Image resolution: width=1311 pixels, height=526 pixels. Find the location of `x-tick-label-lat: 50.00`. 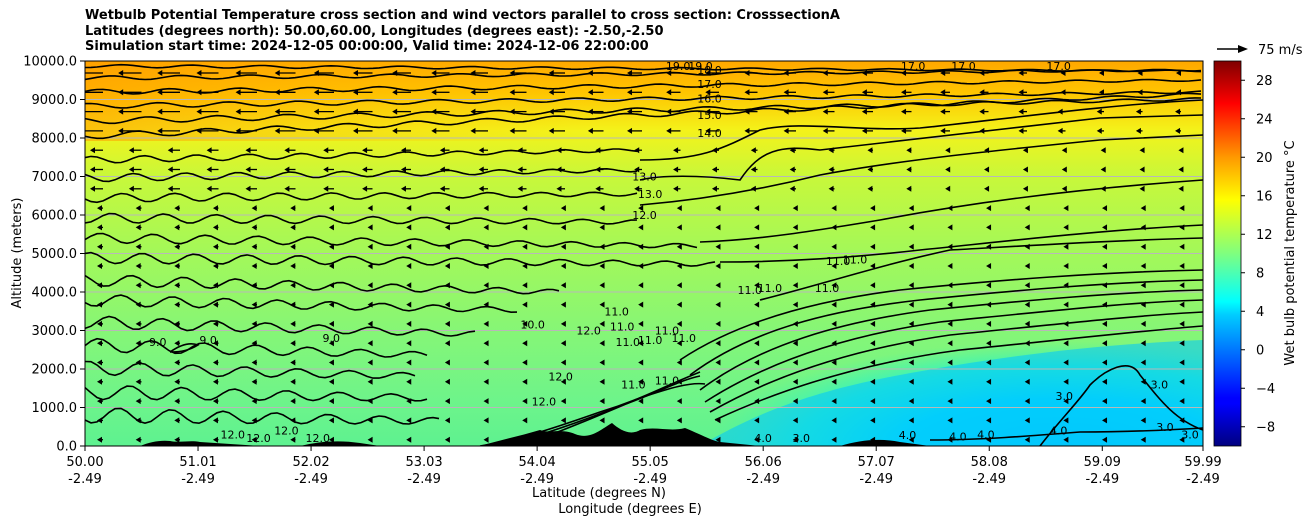

x-tick-label-lat: 50.00 is located at coordinates (84, 462).